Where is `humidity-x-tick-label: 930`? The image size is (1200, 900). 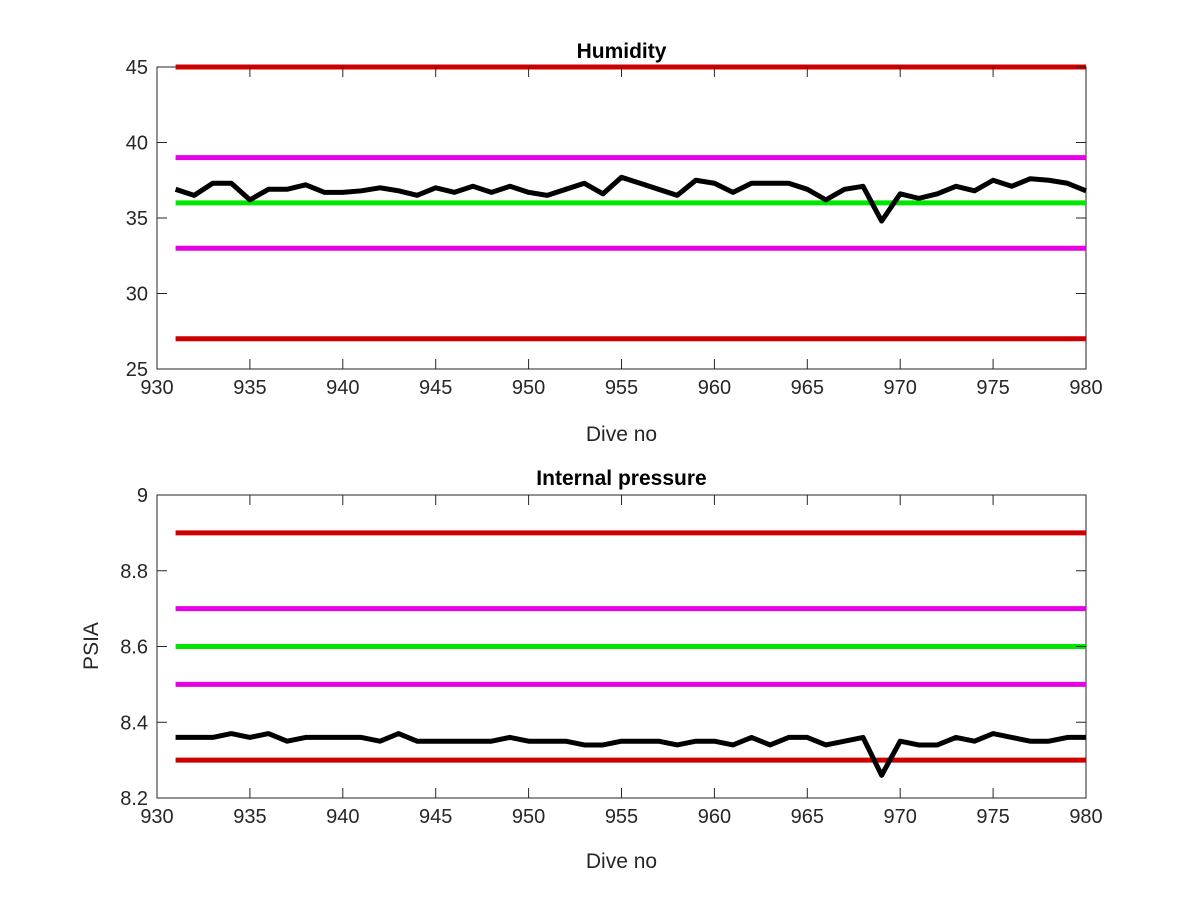
humidity-x-tick-label: 930 is located at coordinates (156, 388).